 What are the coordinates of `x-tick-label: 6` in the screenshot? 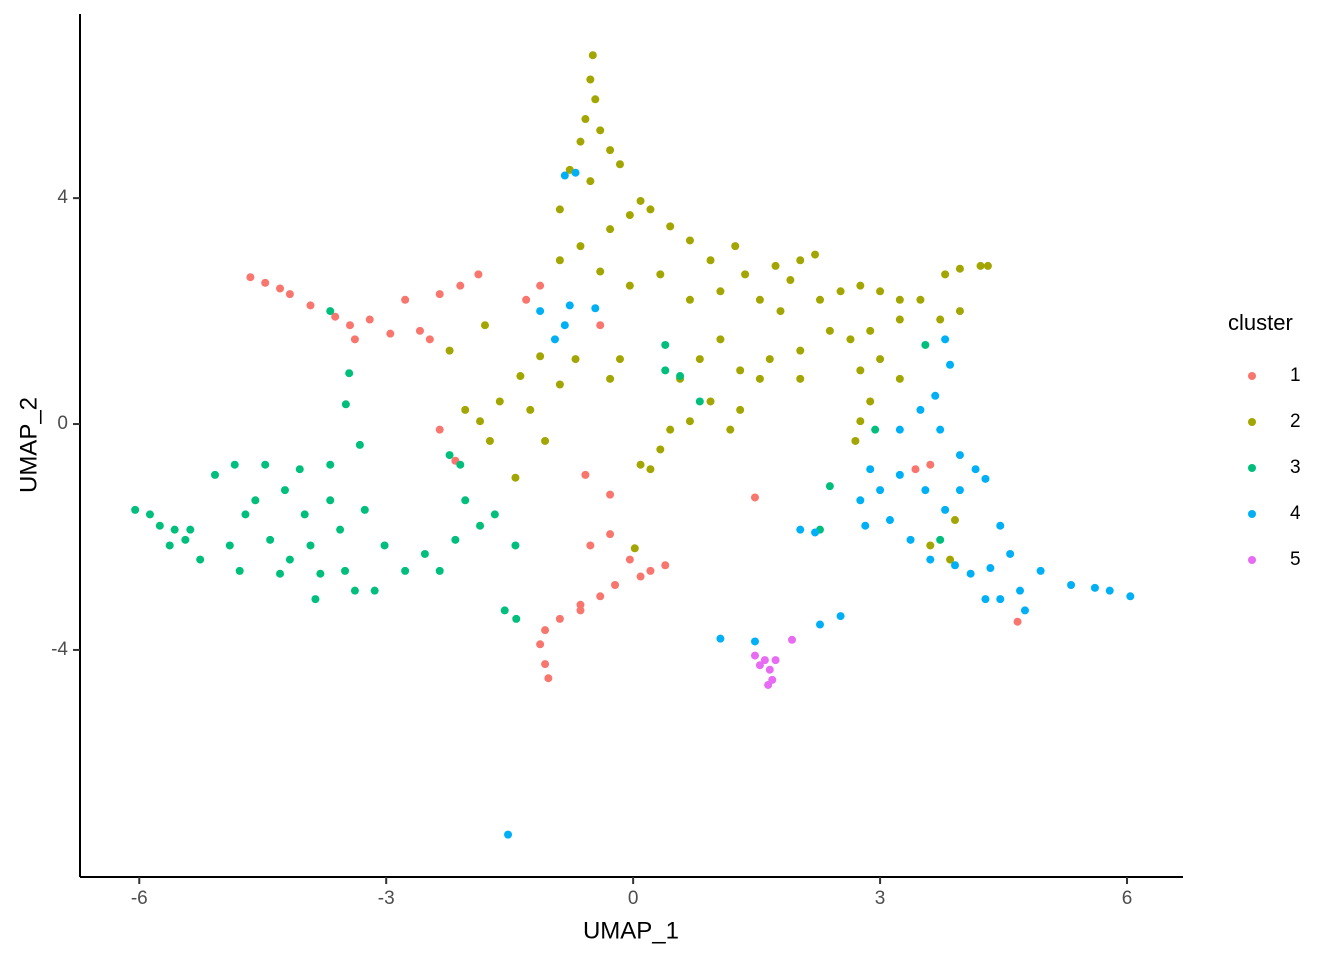 It's located at (1127, 898).